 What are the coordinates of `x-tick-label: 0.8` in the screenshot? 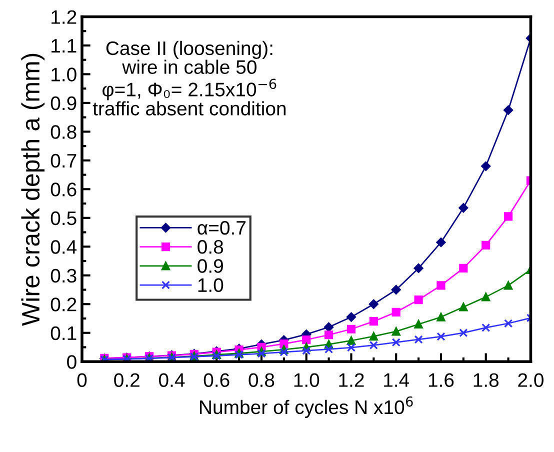 It's located at (261, 380).